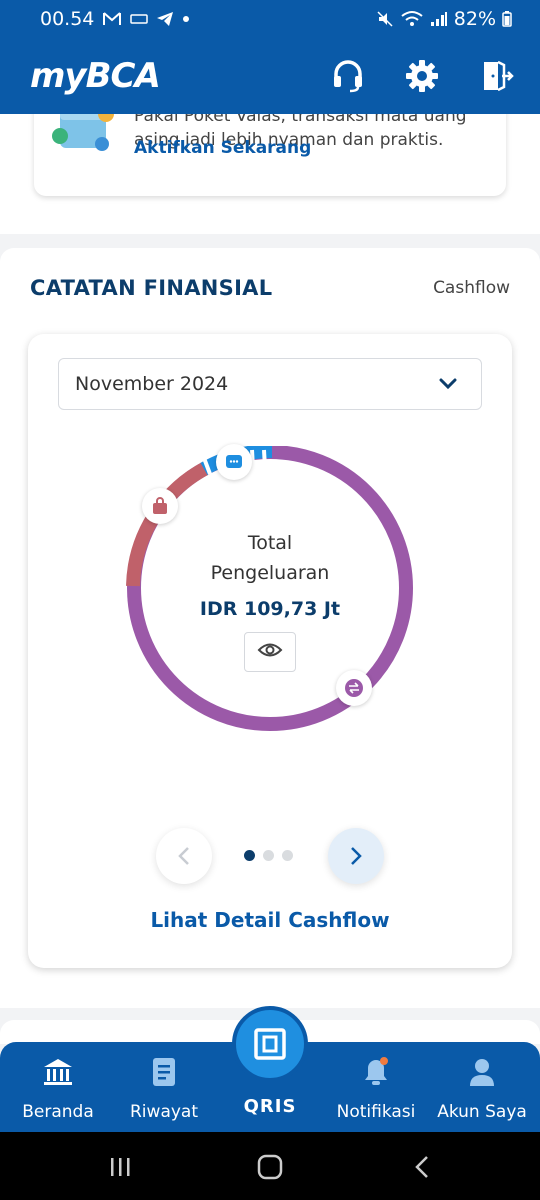 This screenshot has height=1200, width=540. I want to click on status-left: 00.54, so click(115, 19).